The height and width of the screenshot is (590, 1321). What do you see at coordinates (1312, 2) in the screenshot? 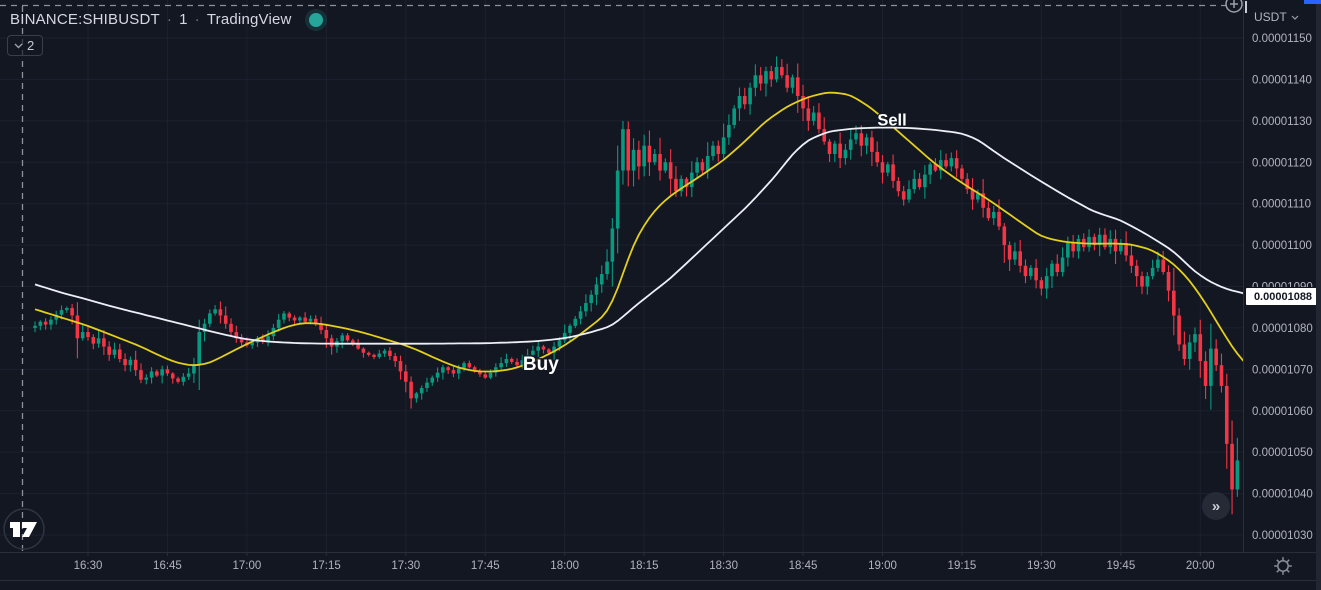
I see `browser-accent-strip` at bounding box center [1312, 2].